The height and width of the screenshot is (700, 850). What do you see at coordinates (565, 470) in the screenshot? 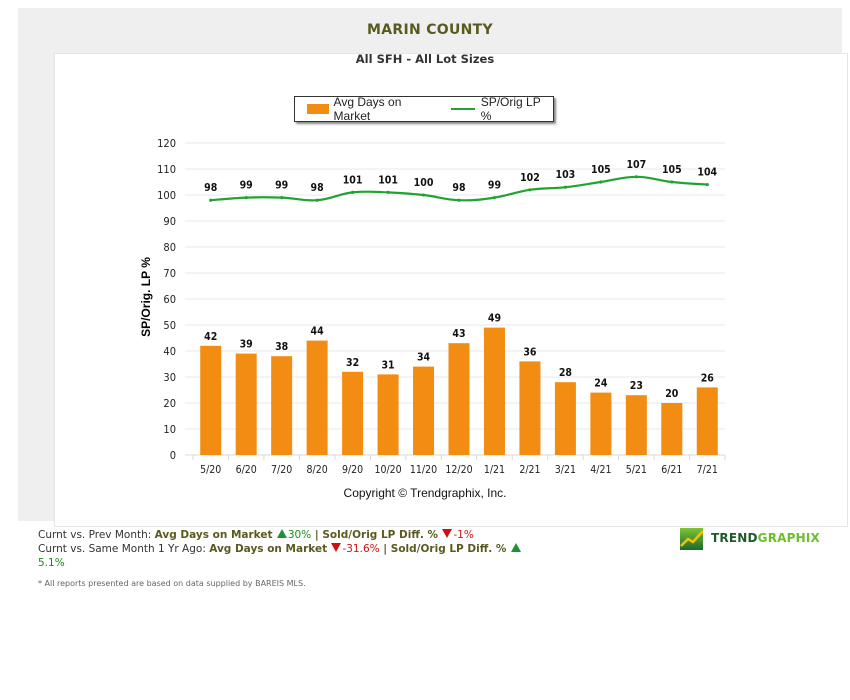
I see `x-tick-label: 3/21` at bounding box center [565, 470].